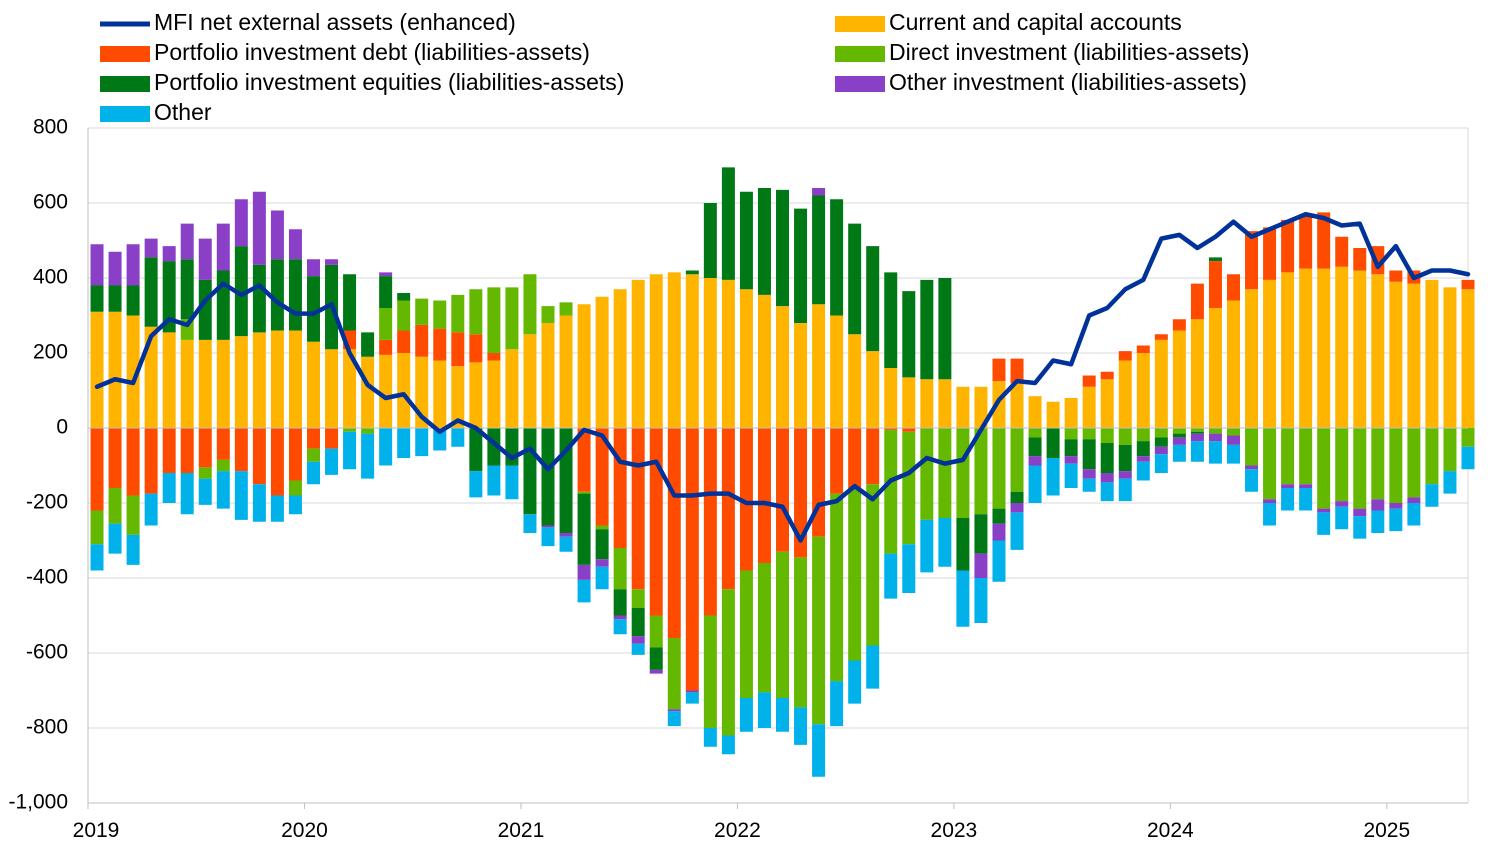 This screenshot has height=855, width=1500. What do you see at coordinates (38, 802) in the screenshot?
I see `y-tick-label-9: -1,000` at bounding box center [38, 802].